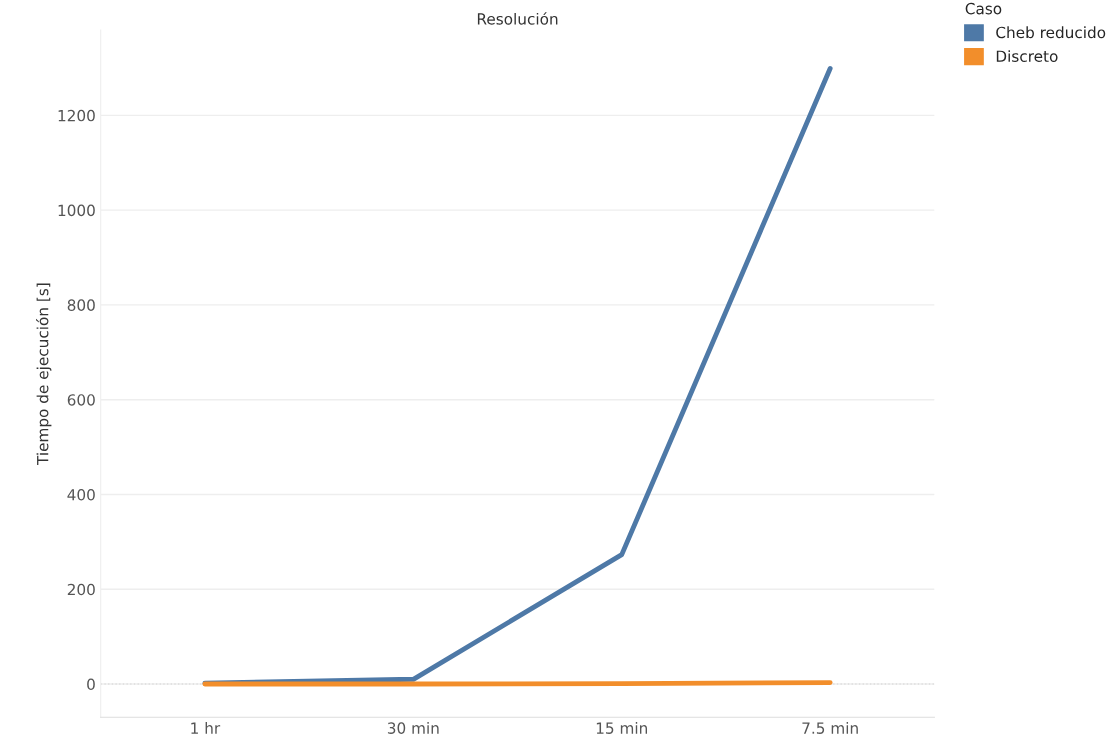  I want to click on x-tick-label: 15 min, so click(621, 728).